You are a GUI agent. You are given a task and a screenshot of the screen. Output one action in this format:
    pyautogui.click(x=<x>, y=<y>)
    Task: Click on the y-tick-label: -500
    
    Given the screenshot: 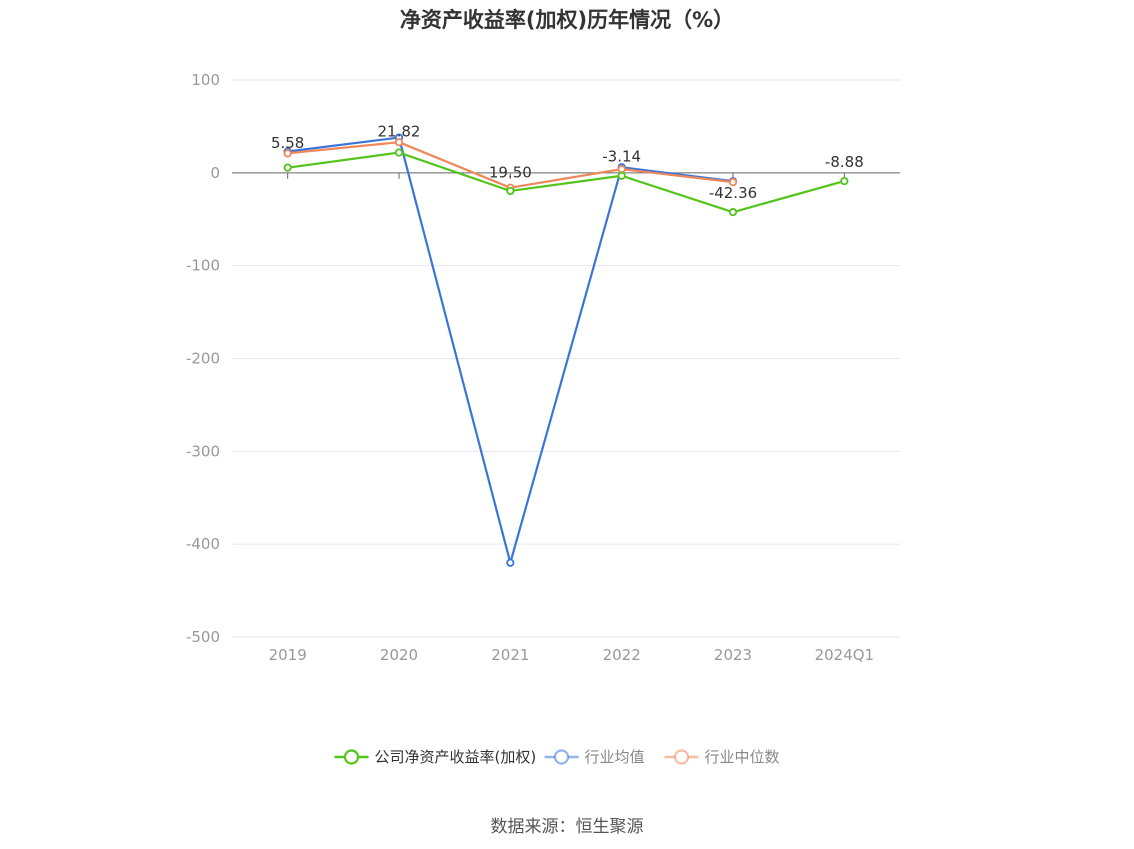 What is the action you would take?
    pyautogui.click(x=203, y=637)
    